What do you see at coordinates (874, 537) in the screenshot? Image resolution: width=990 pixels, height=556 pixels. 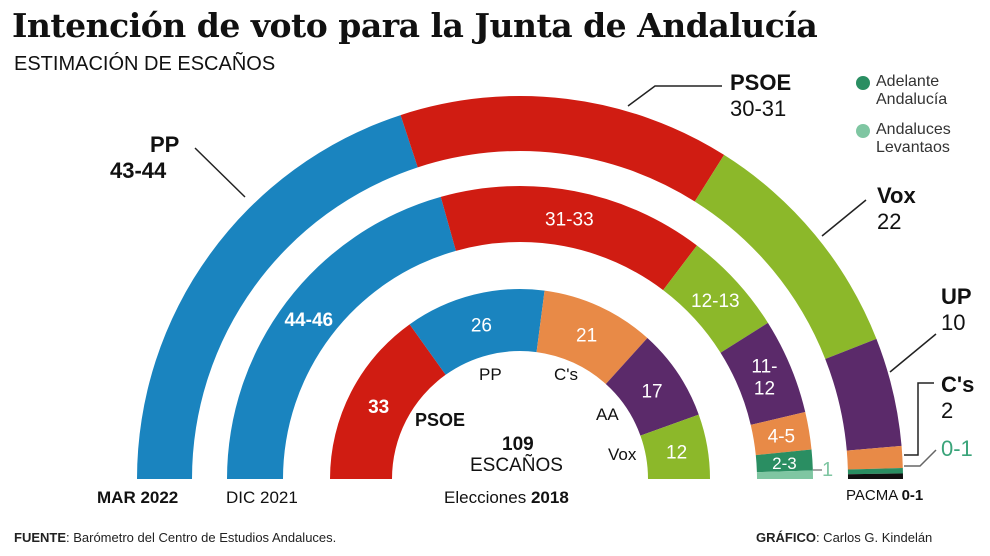 I see `credit-text: : Carlos G. Kindelán` at bounding box center [874, 537].